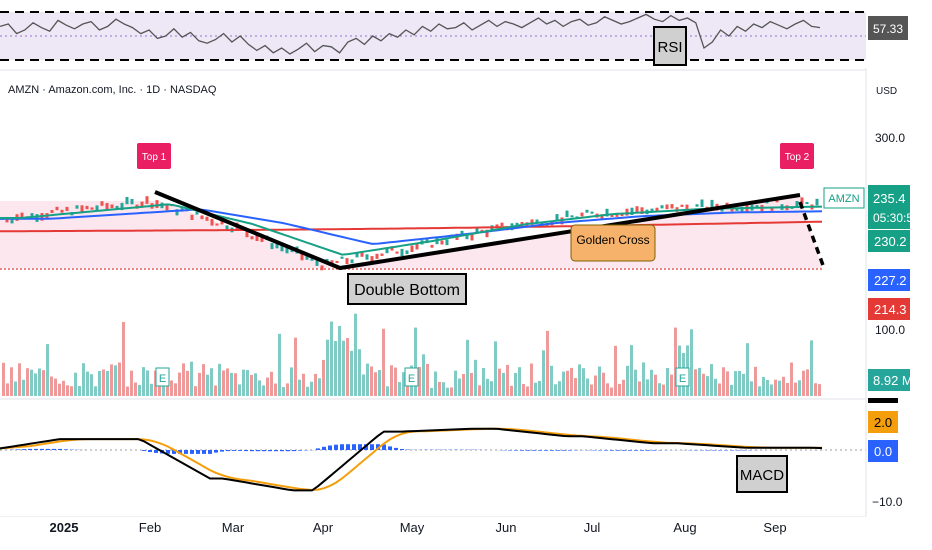  I want to click on ma-fast-badge, so click(889, 241).